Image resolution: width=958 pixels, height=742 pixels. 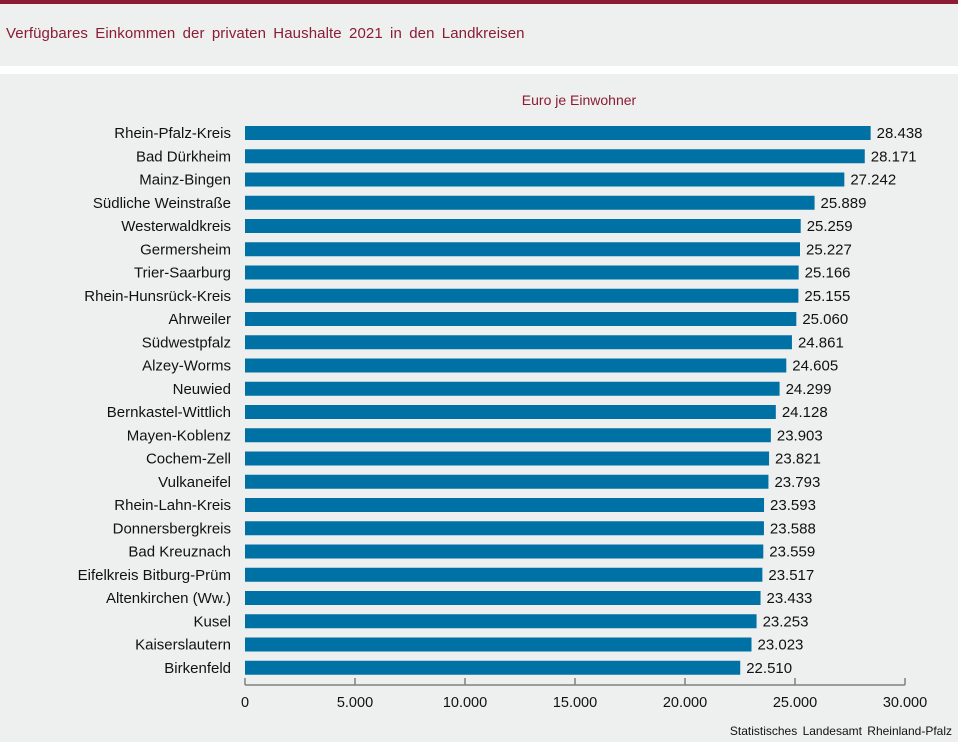 I want to click on category-label: Cochem-Zell, so click(x=188, y=459).